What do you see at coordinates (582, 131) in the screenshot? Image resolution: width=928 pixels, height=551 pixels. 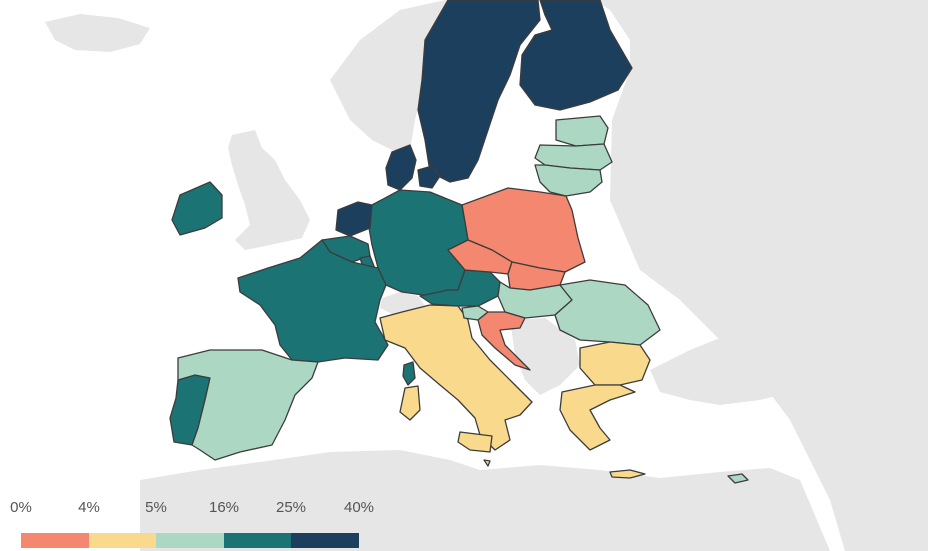 I see `region-estonia` at bounding box center [582, 131].